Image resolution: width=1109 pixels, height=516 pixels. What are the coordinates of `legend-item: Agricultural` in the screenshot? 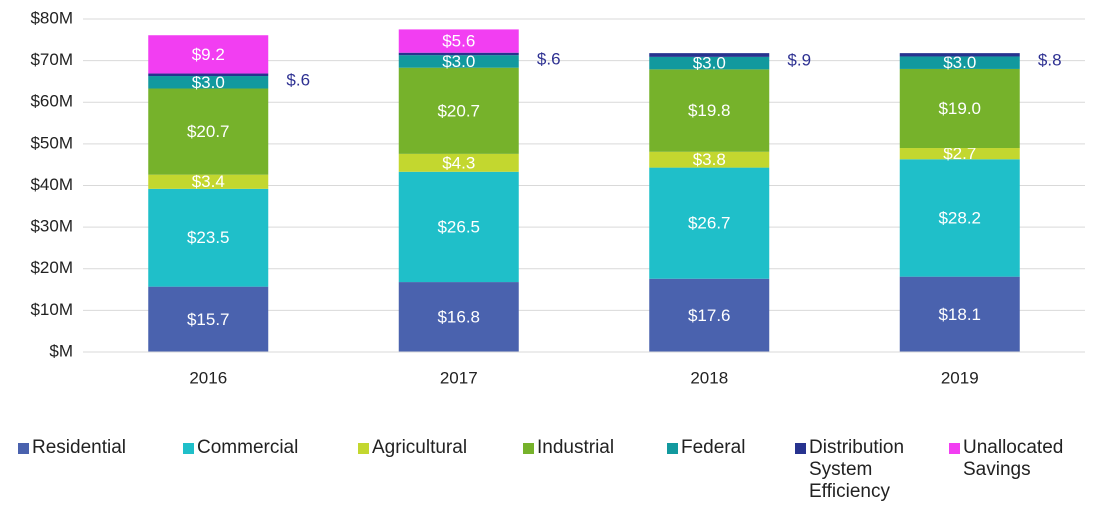 It's located at (438, 448).